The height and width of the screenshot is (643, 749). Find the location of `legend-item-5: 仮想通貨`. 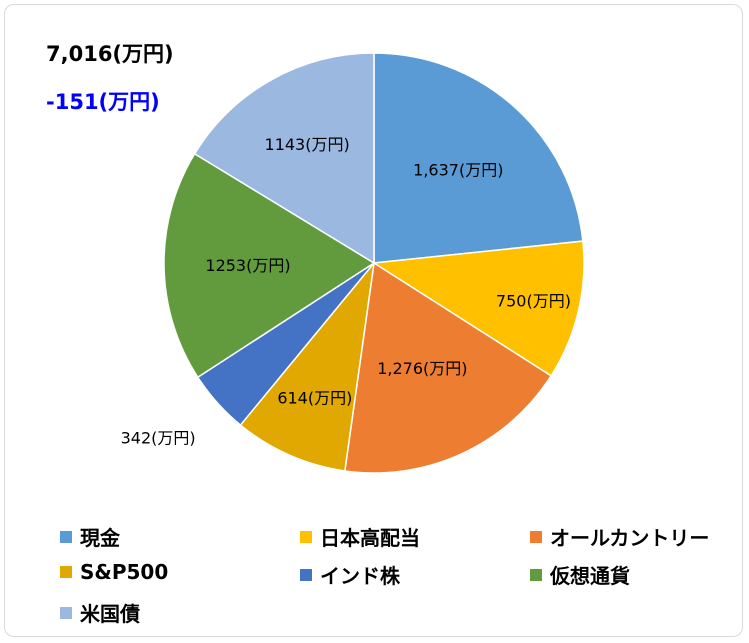

legend-item-5: 仮想通貨 is located at coordinates (580, 574).